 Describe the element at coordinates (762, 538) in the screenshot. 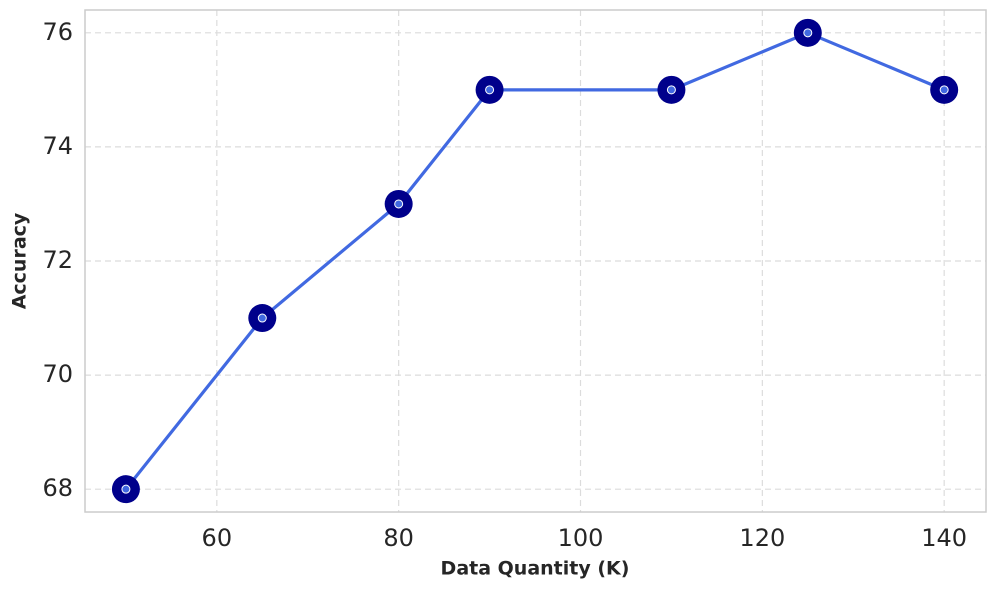

I see `x-tick-label: 120` at that location.